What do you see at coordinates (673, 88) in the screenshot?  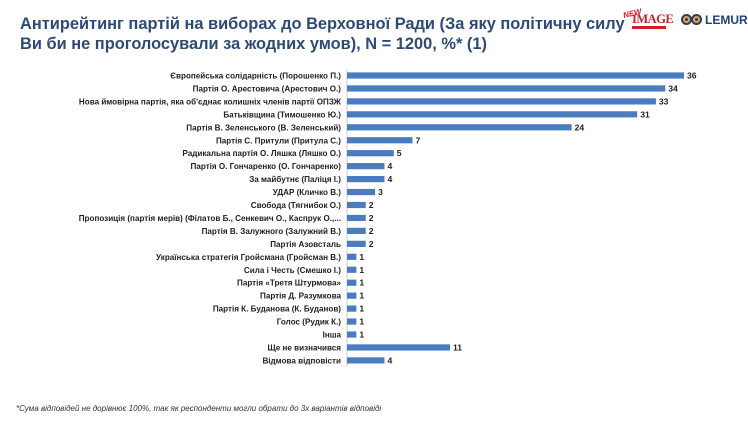 I see `value-label: 34` at bounding box center [673, 88].